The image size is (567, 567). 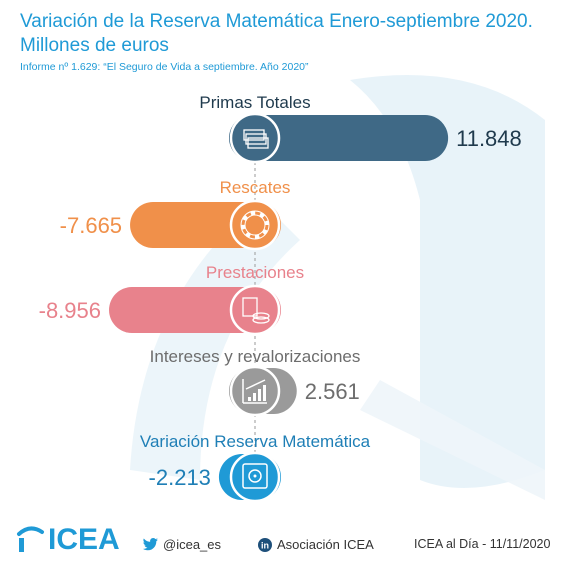 I want to click on value-label: 2.561, so click(x=332, y=391).